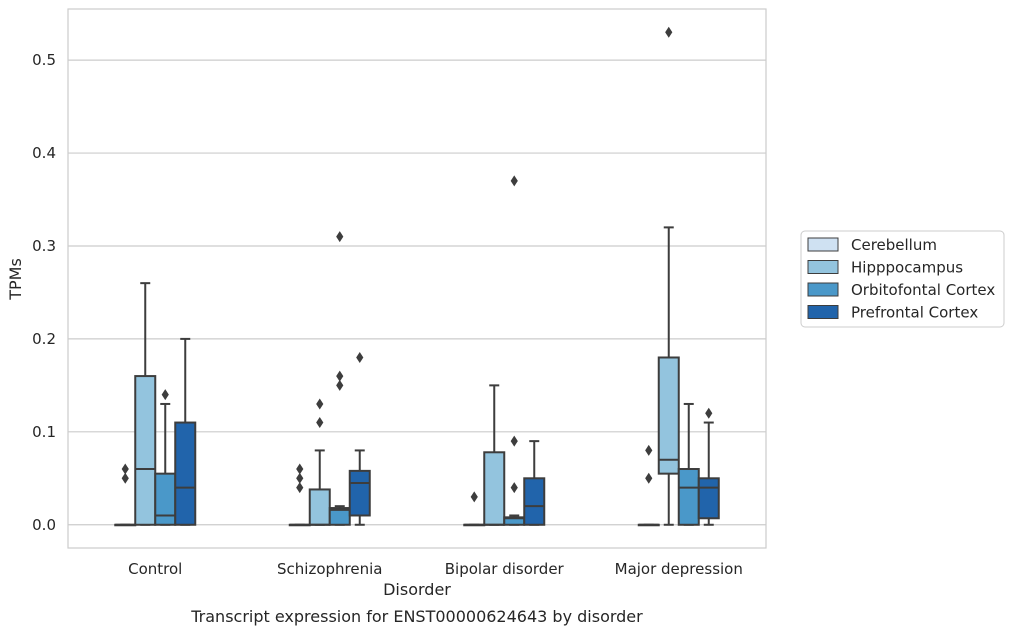  I want to click on legend-frame, so click(902, 279).